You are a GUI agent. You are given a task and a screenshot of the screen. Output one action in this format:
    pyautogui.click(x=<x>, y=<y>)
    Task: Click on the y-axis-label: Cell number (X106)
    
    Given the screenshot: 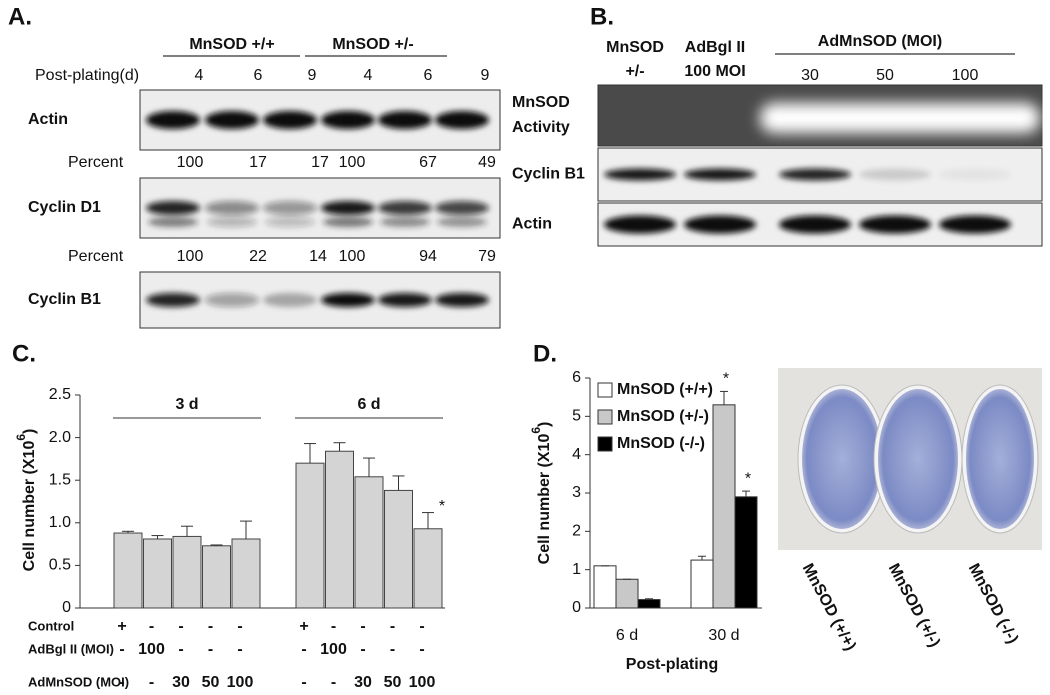 What is the action you would take?
    pyautogui.click(x=26, y=500)
    